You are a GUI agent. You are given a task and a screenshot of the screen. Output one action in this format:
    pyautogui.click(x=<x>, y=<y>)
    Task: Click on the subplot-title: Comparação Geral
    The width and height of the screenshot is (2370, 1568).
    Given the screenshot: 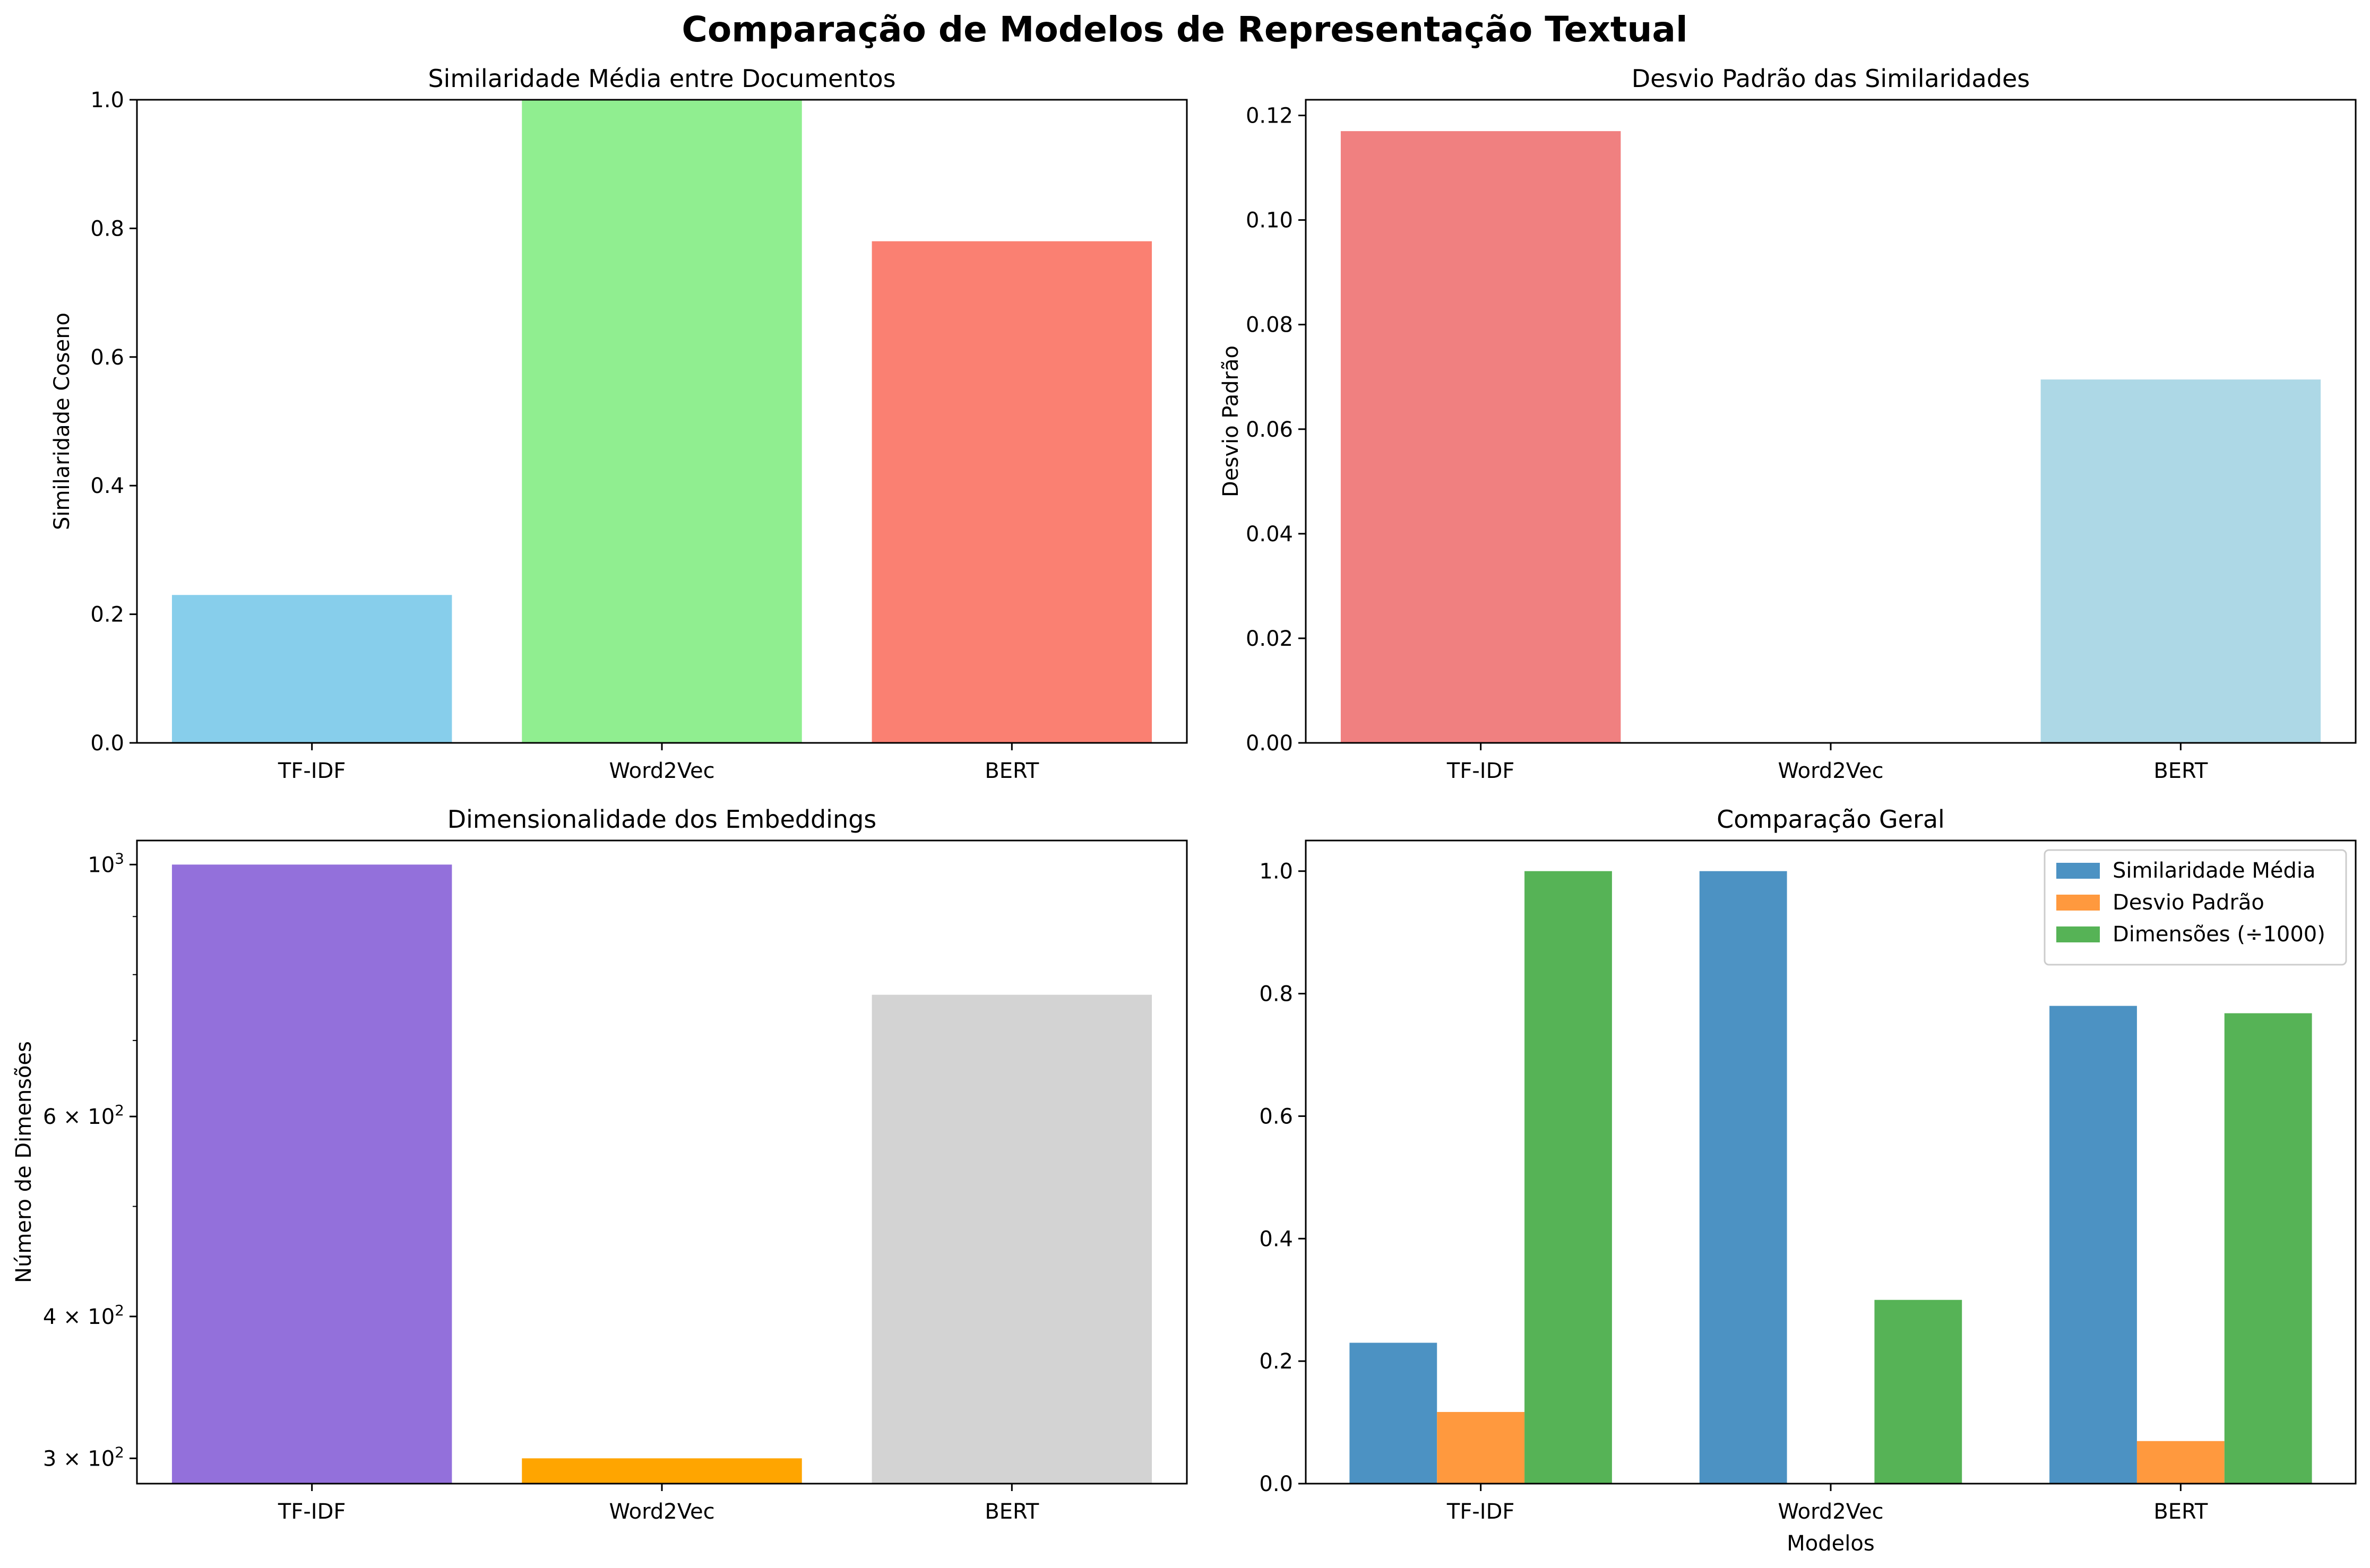 What is the action you would take?
    pyautogui.click(x=1831, y=819)
    